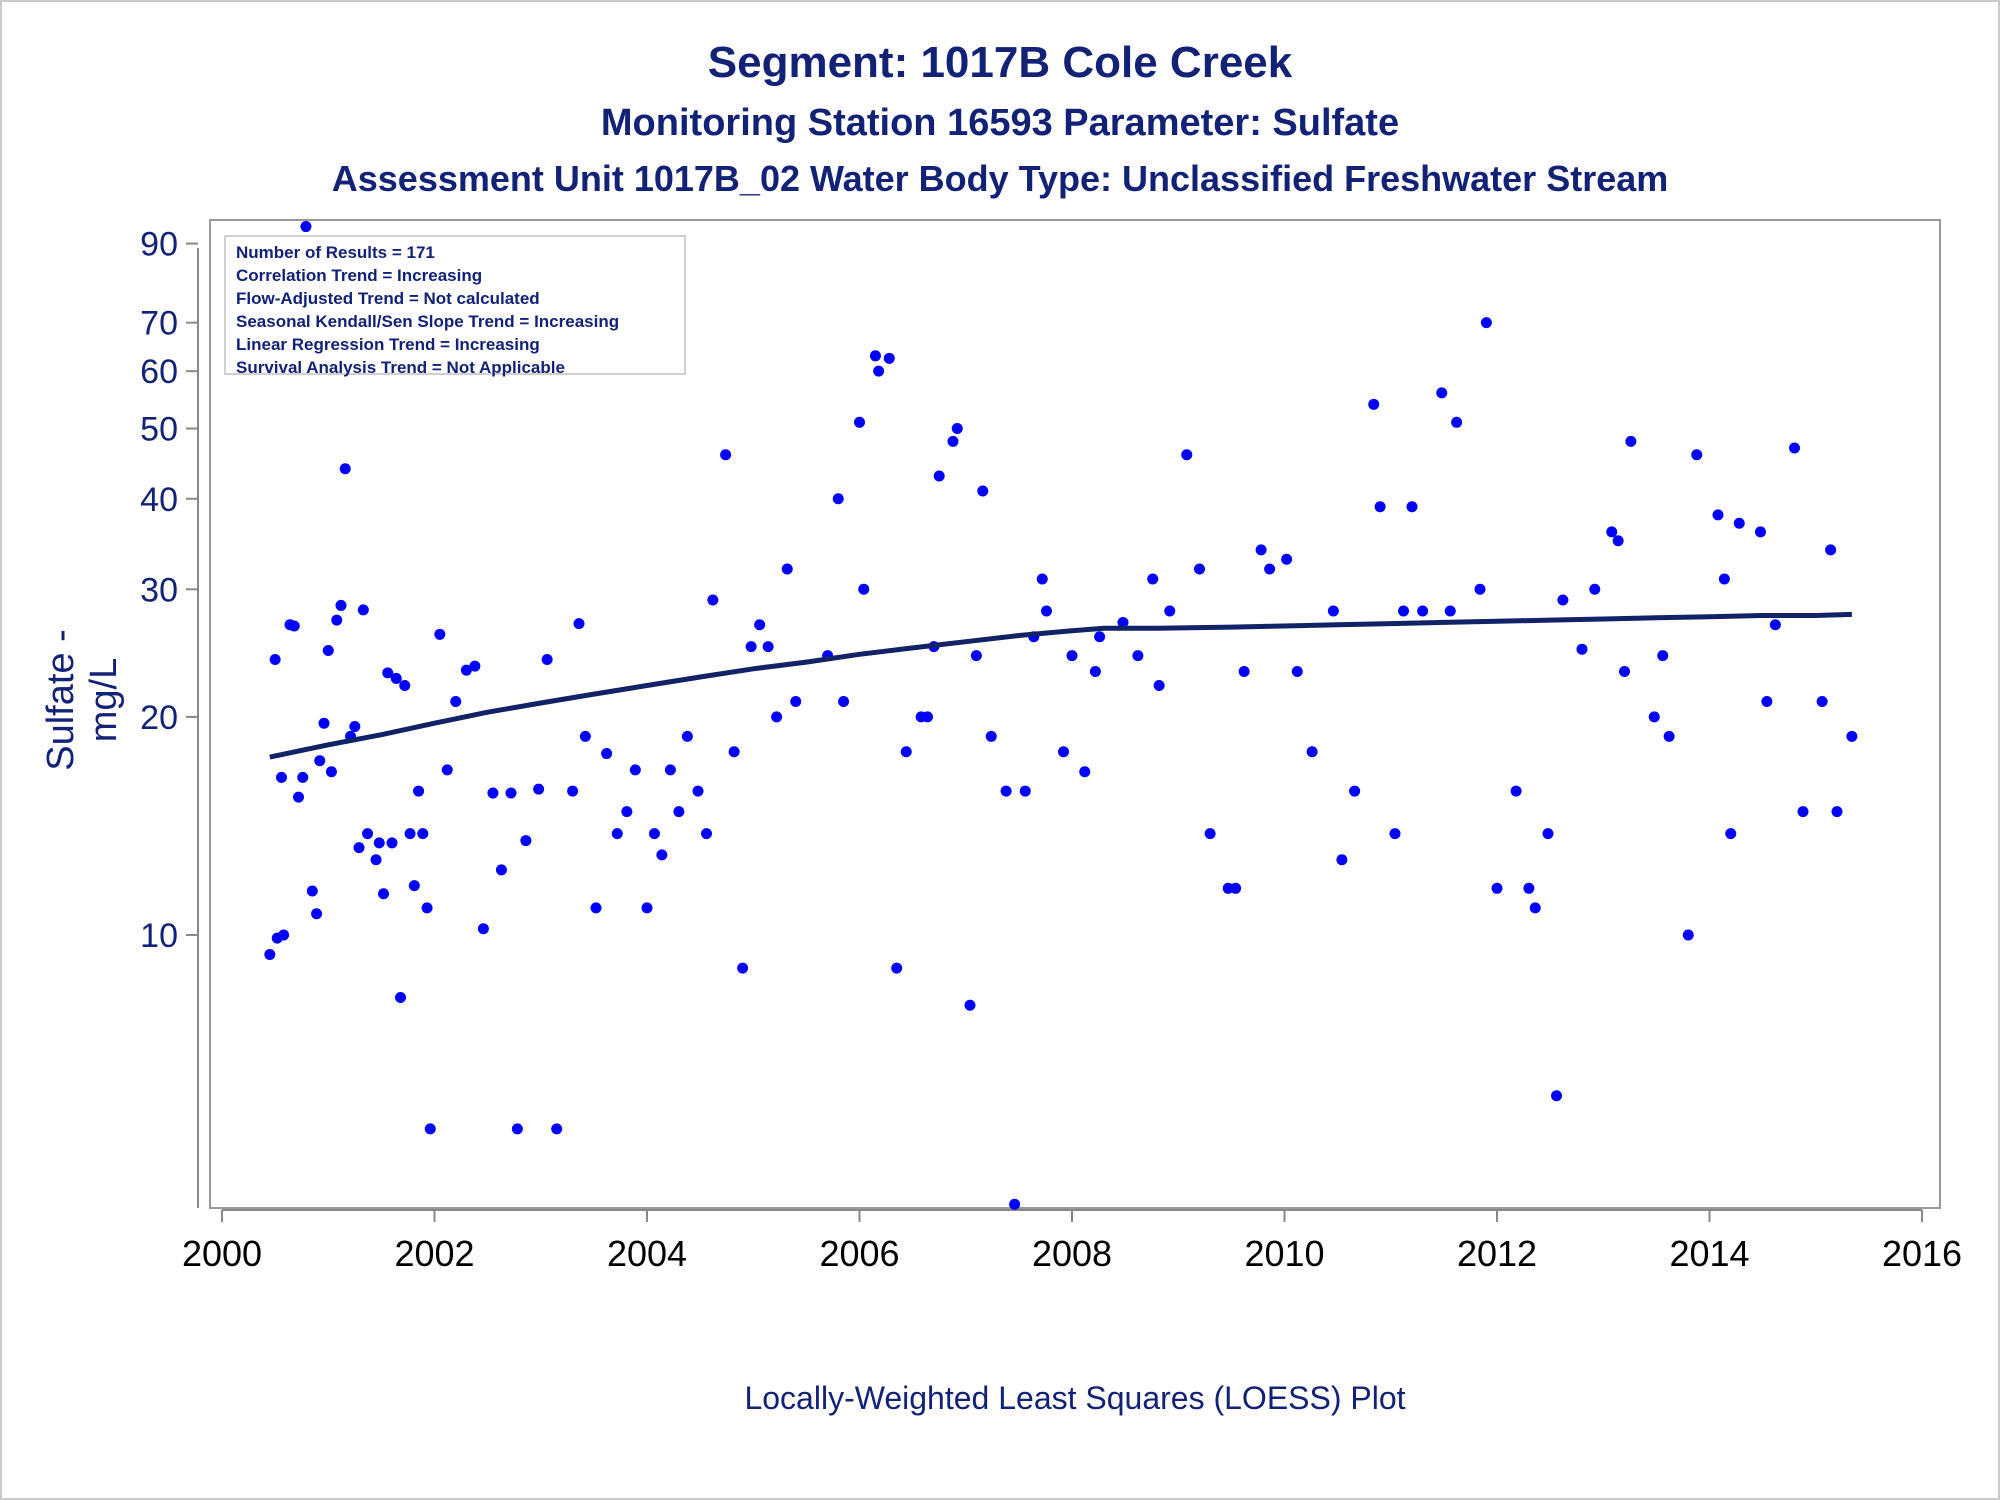 Image resolution: width=2000 pixels, height=1500 pixels. What do you see at coordinates (400, 367) in the screenshot?
I see `stats-survival-analysis-trend: Survival Analysis Trend = Not Applicable` at bounding box center [400, 367].